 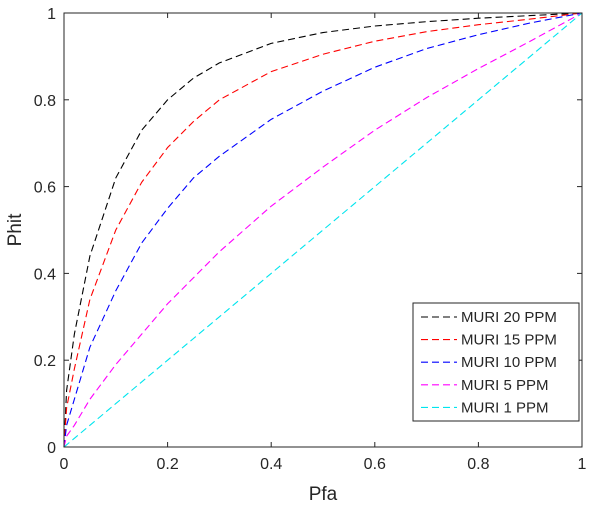 What do you see at coordinates (505, 407) in the screenshot?
I see `legend-label-5: MURI 1 PPM` at bounding box center [505, 407].